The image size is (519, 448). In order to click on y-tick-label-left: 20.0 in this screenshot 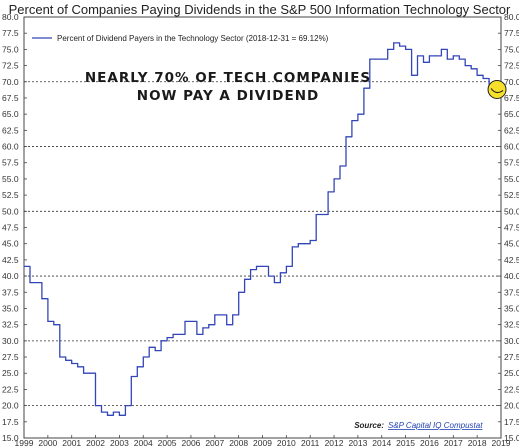, I will do `click(10, 406)`.